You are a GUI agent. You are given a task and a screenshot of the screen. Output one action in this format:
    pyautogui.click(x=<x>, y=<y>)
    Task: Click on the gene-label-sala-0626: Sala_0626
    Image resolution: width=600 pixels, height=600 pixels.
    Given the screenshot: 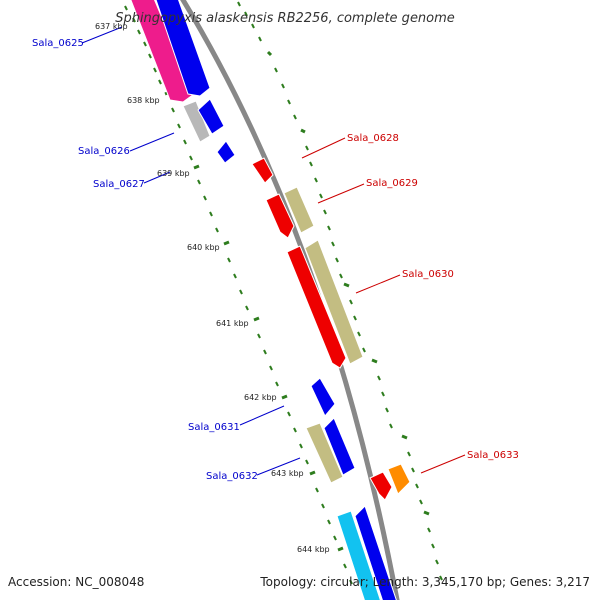 What is the action you would take?
    pyautogui.click(x=104, y=151)
    